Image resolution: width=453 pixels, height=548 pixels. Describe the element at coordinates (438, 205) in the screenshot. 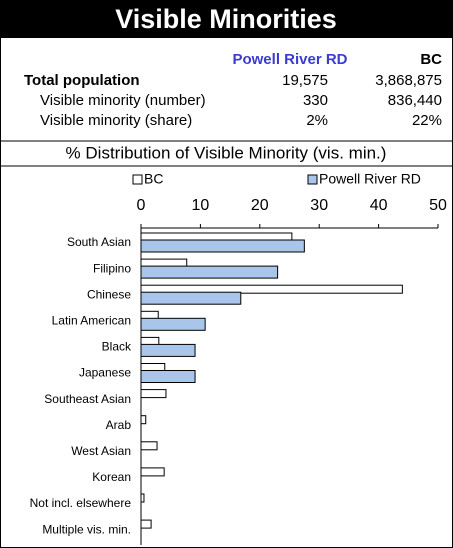

I see `x-tick-label: 50` at that location.